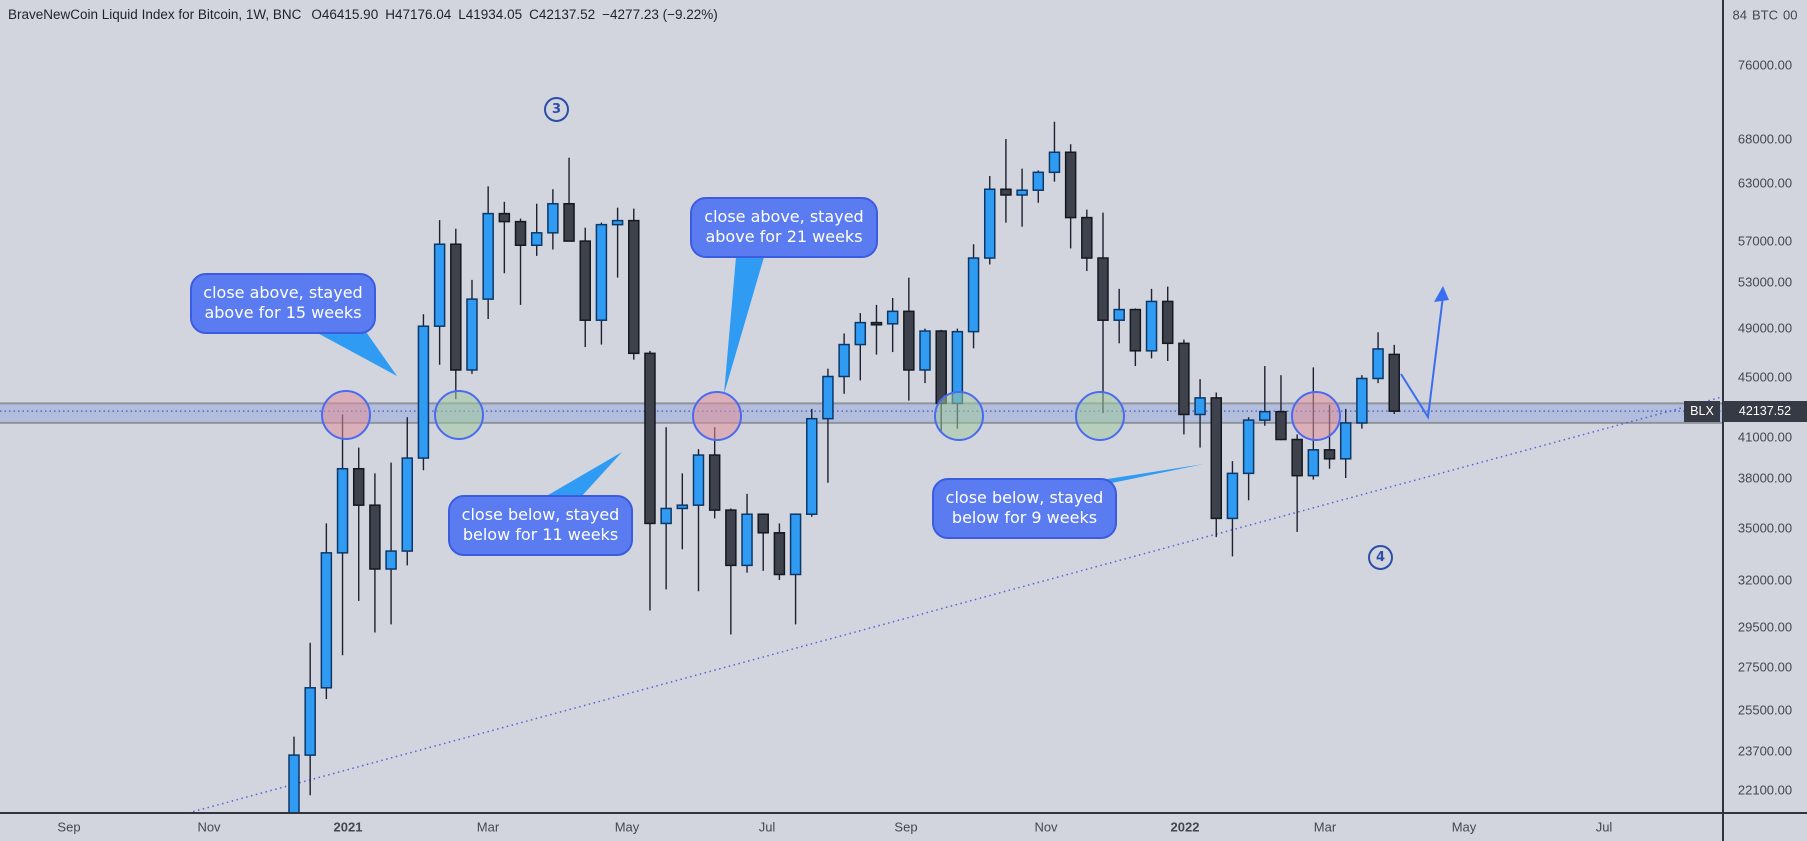  I want to click on price-axis-label: 68000.00, so click(1765, 139).